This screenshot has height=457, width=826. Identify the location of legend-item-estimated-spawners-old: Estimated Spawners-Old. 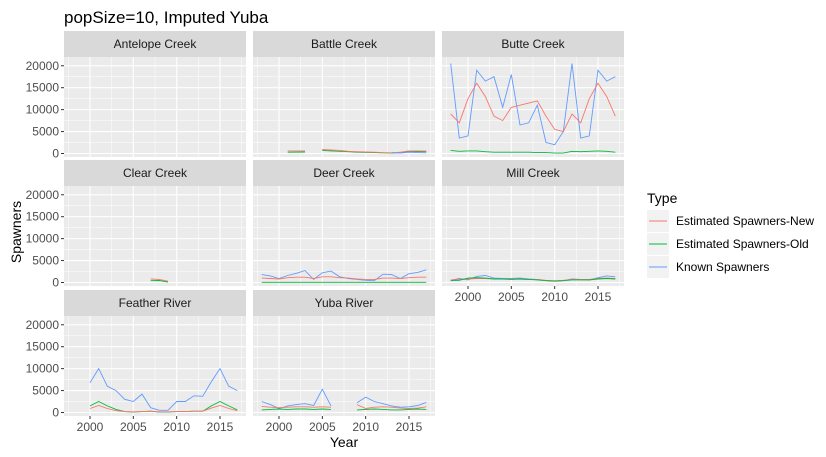
(728, 244).